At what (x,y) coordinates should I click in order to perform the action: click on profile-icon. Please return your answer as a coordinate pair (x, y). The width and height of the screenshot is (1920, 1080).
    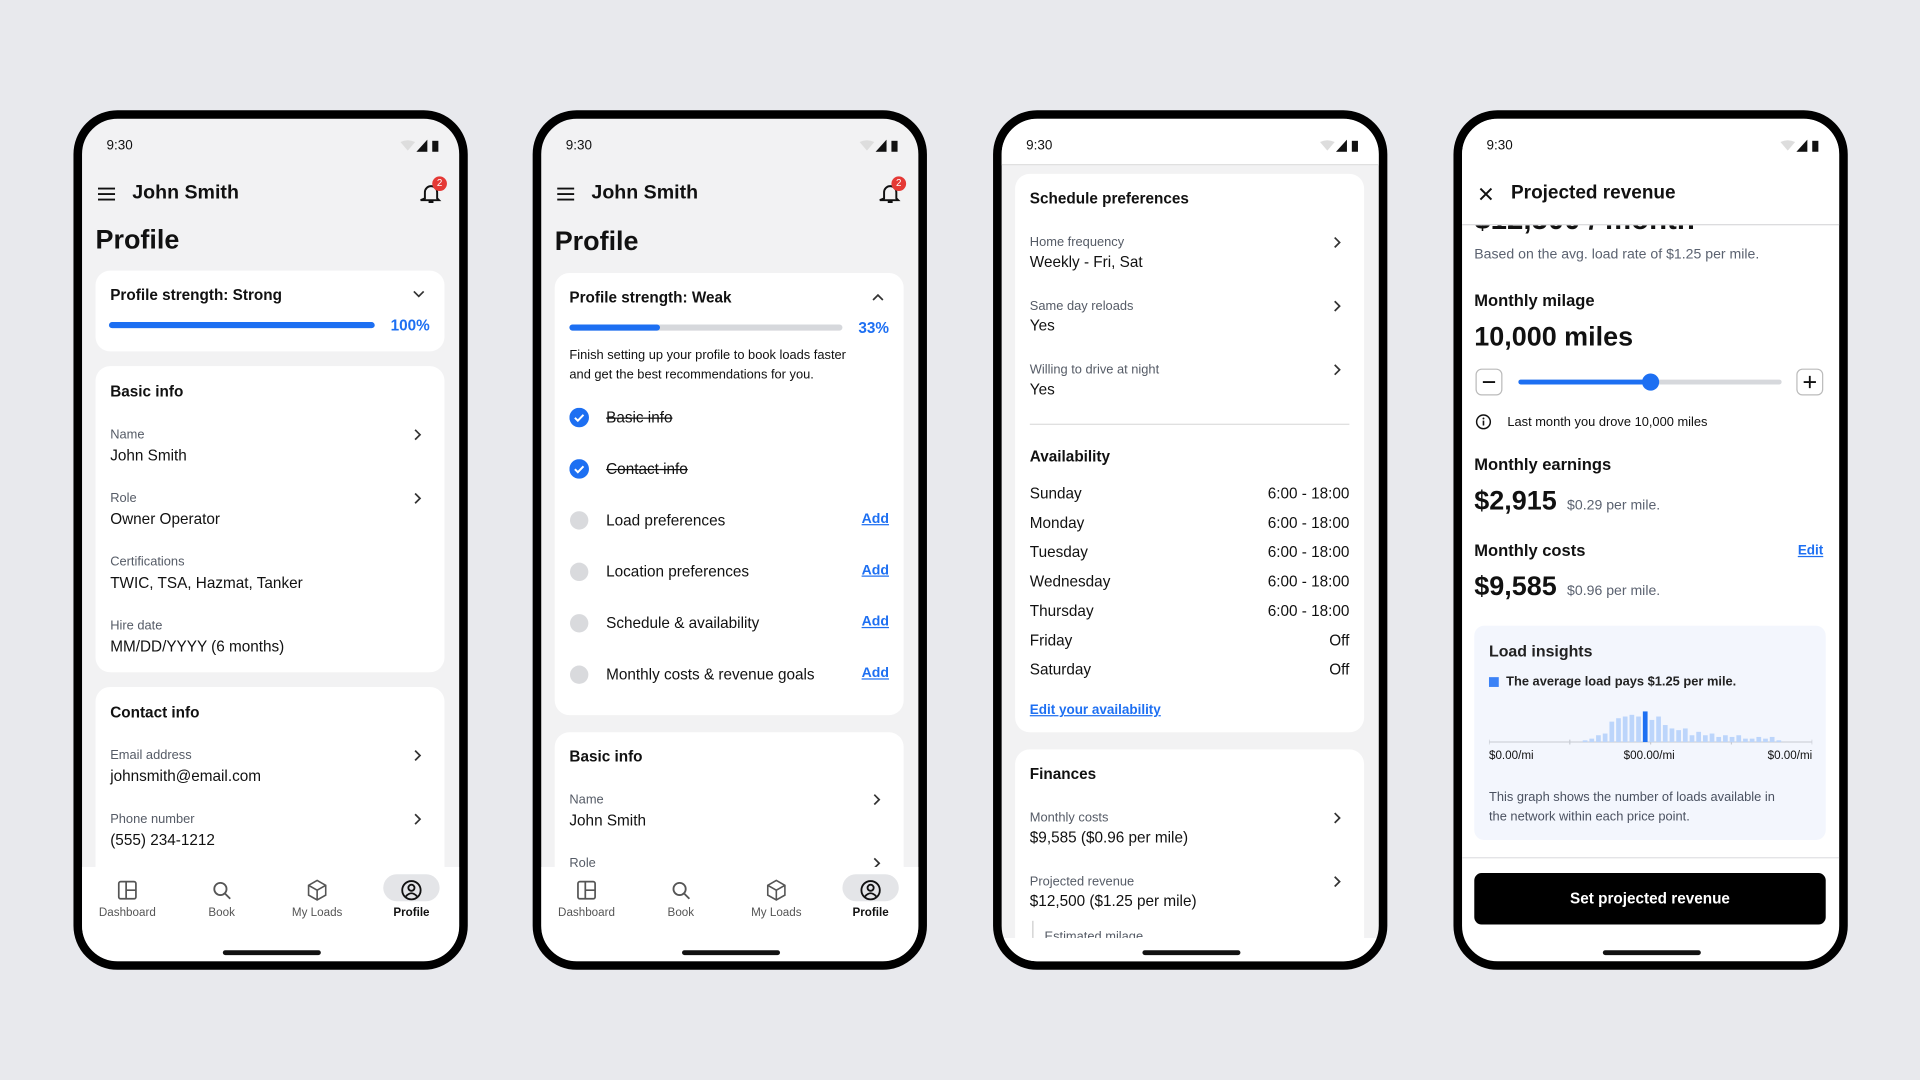
    Looking at the image, I should click on (870, 890).